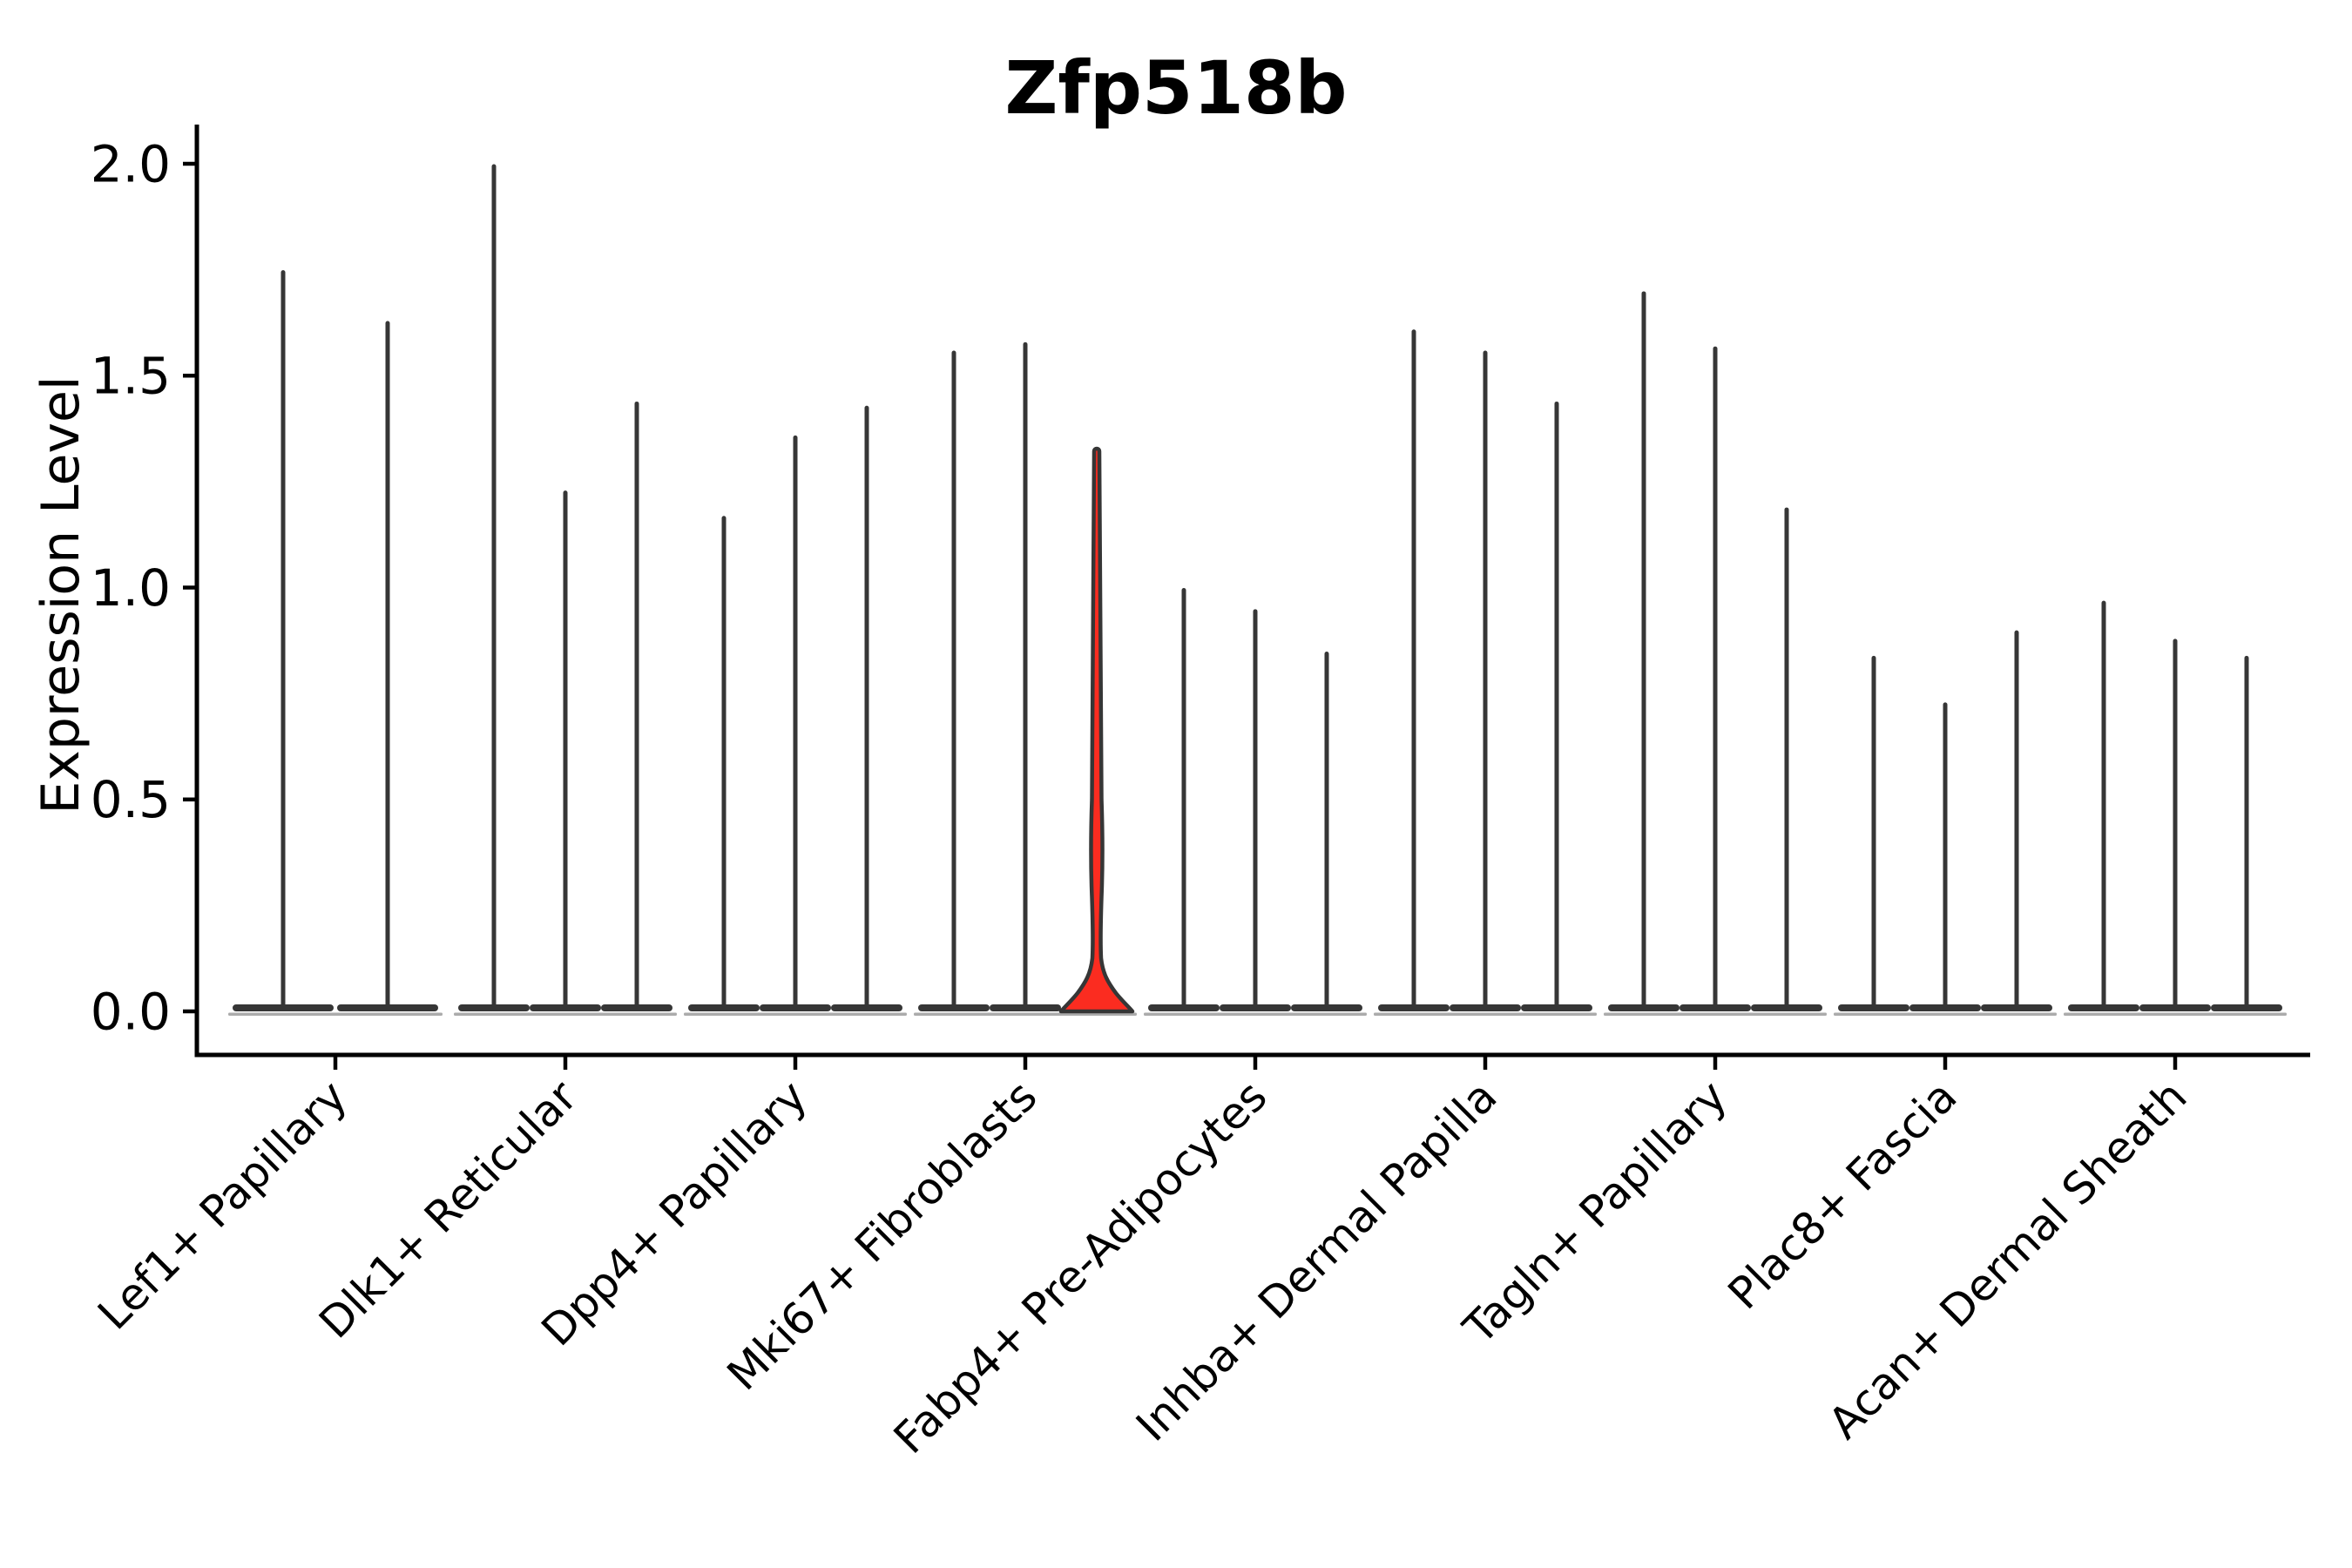 The width and height of the screenshot is (2352, 1568). Describe the element at coordinates (1176, 88) in the screenshot. I see `chart-title: Zfp518b` at that location.